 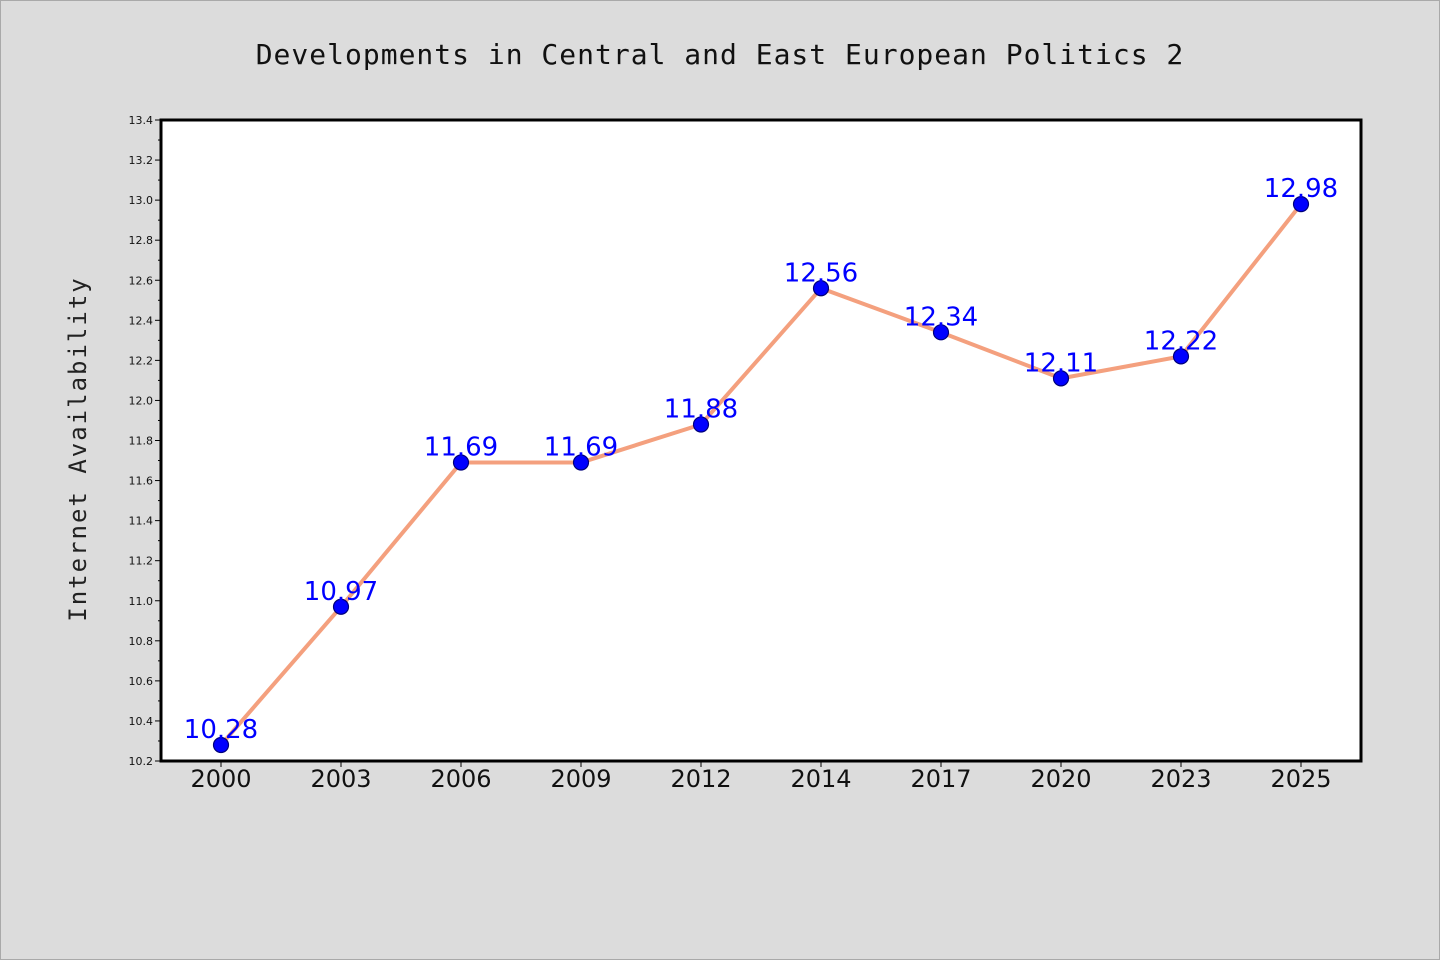 What do you see at coordinates (340, 779) in the screenshot?
I see `x-tick-label: 2003` at bounding box center [340, 779].